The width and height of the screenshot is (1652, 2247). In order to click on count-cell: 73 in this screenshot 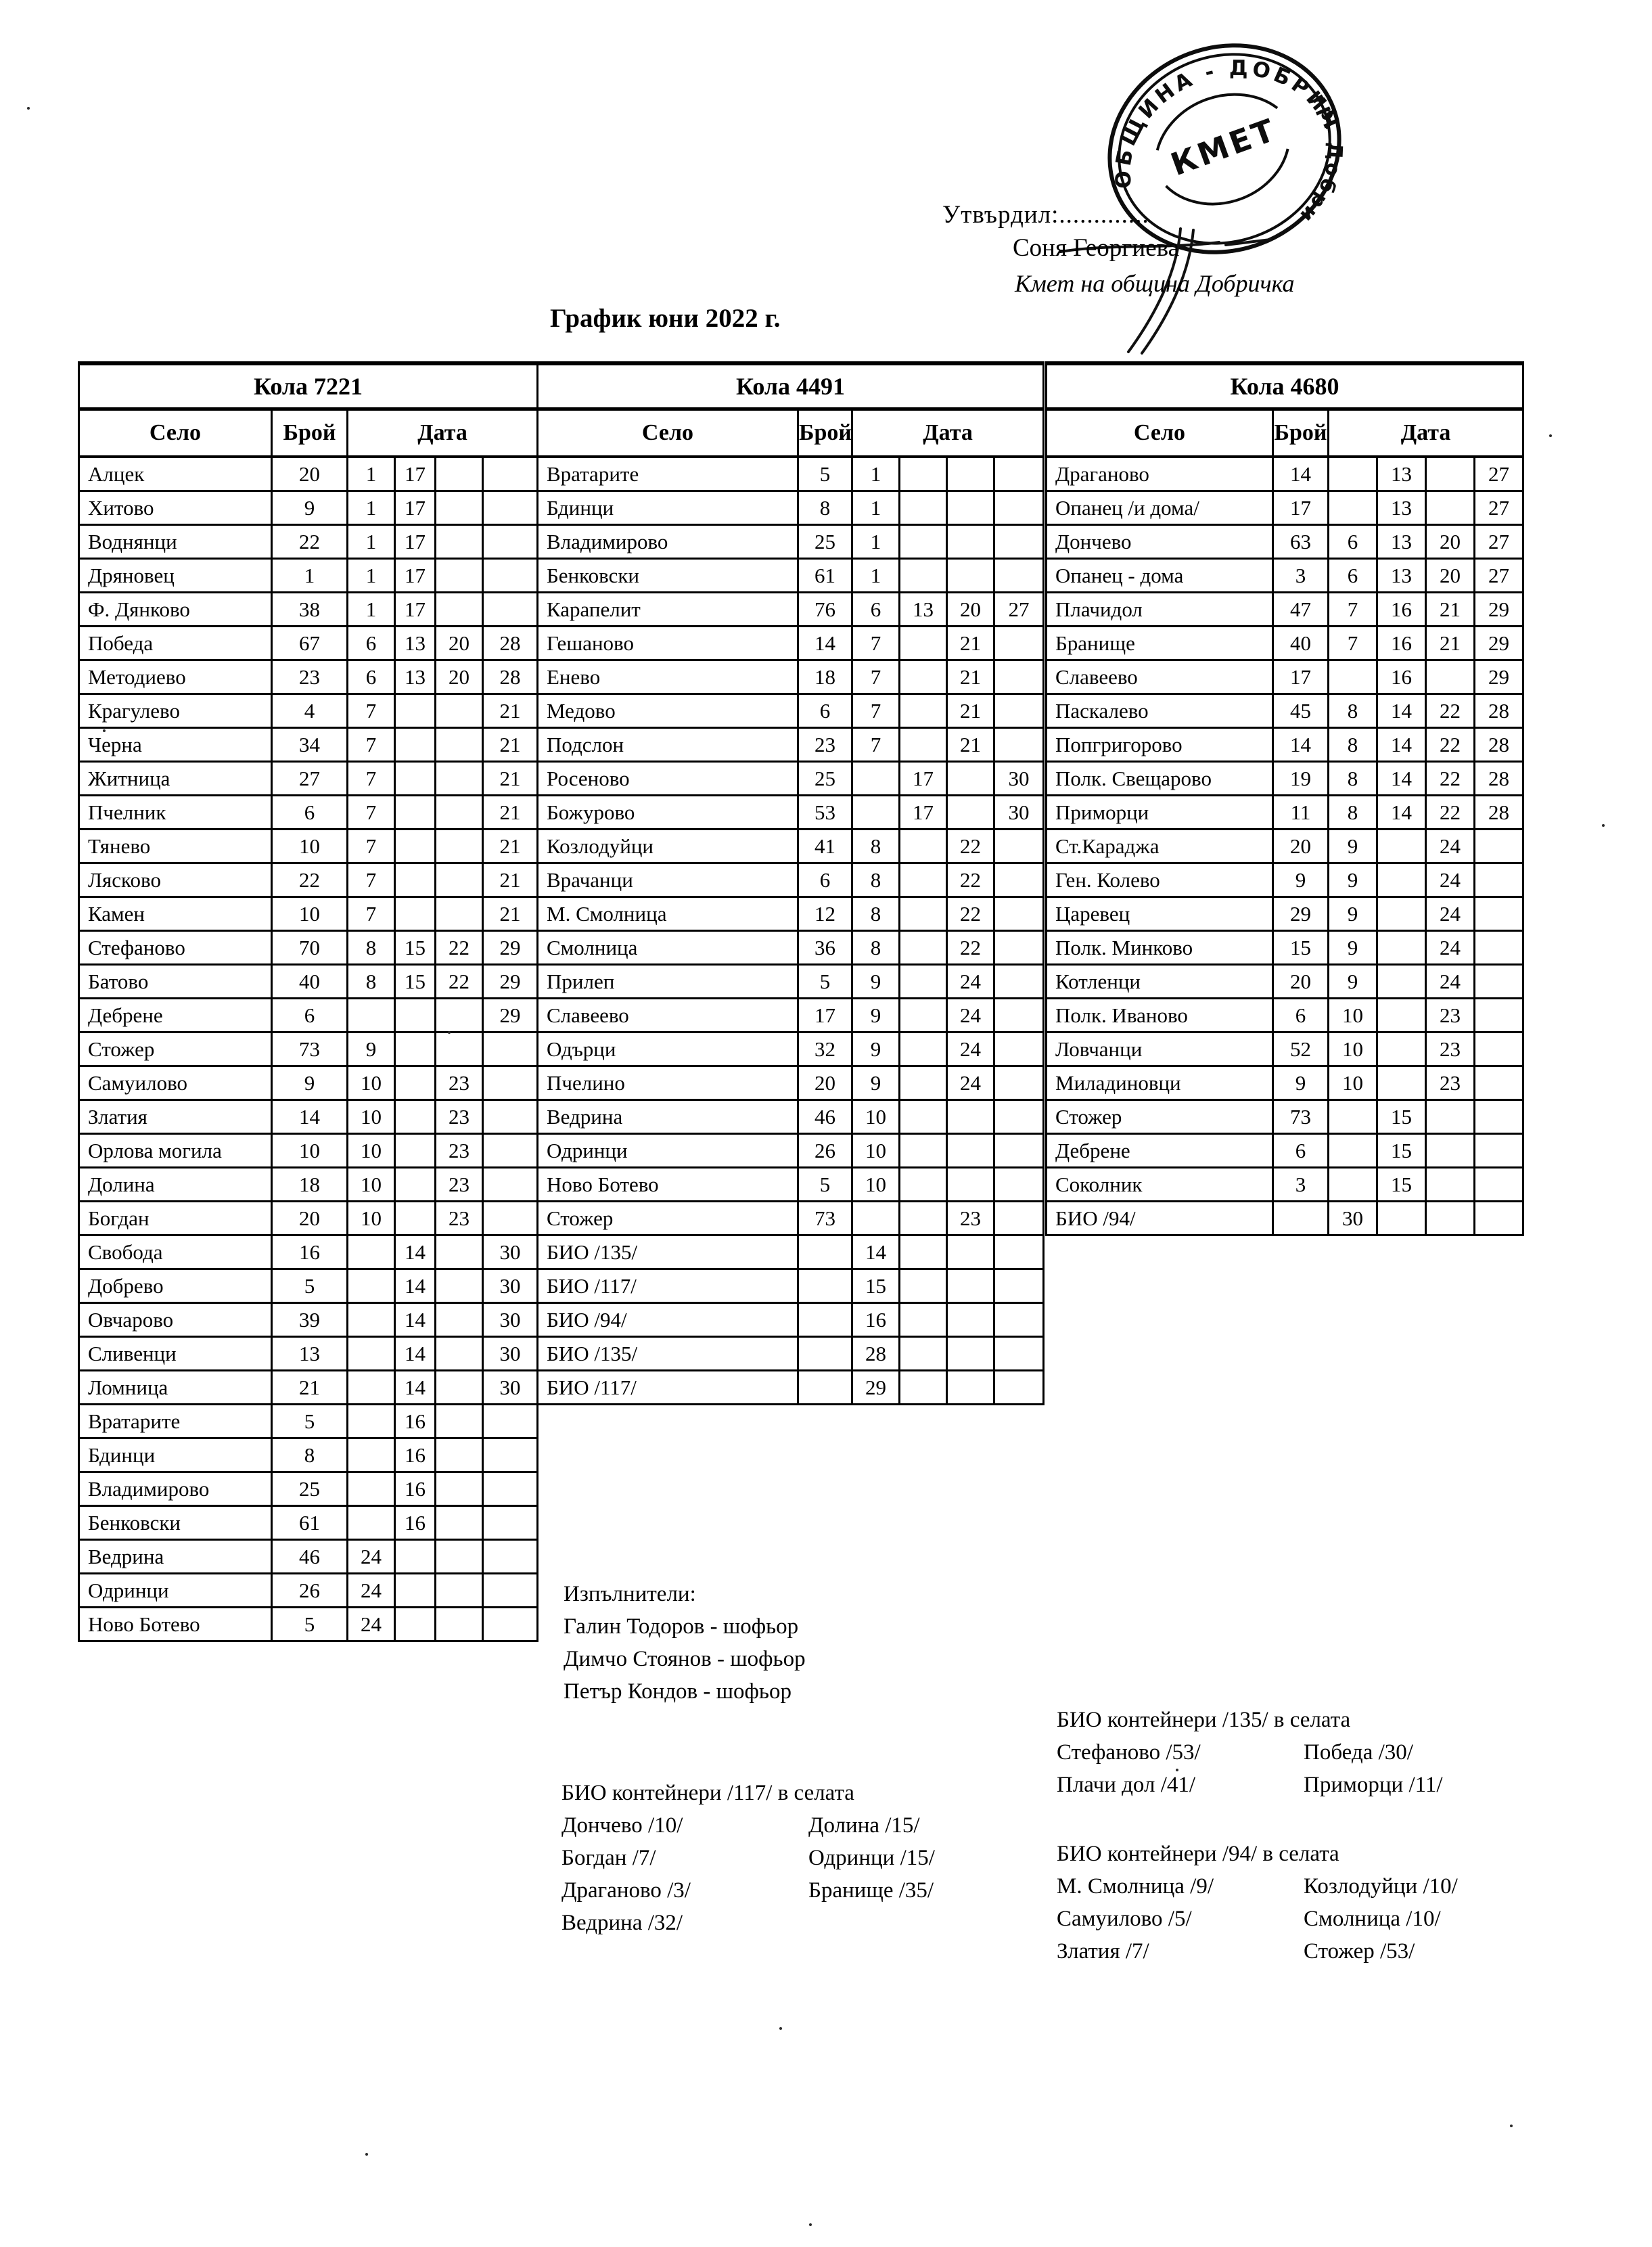, I will do `click(1300, 1117)`.